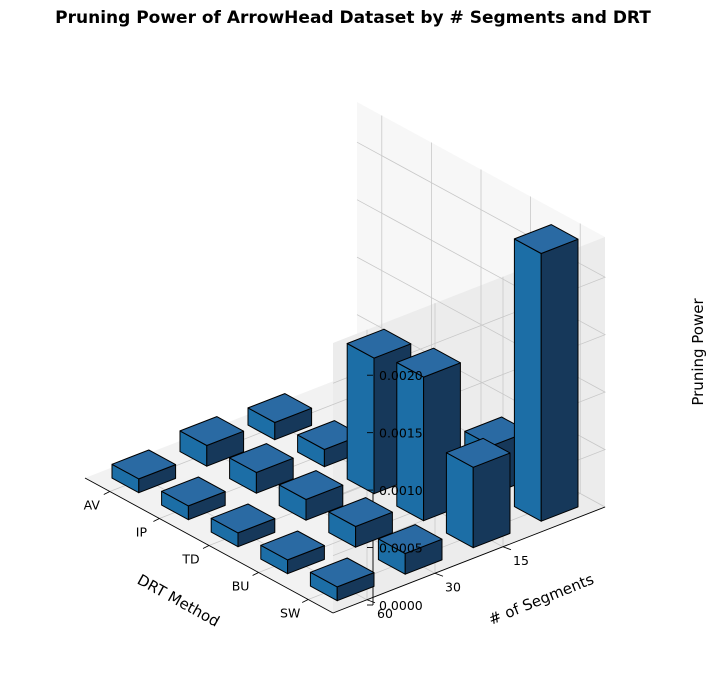 The height and width of the screenshot is (678, 706). What do you see at coordinates (401, 433) in the screenshot?
I see `z-tick-label: 0.0015` at bounding box center [401, 433].